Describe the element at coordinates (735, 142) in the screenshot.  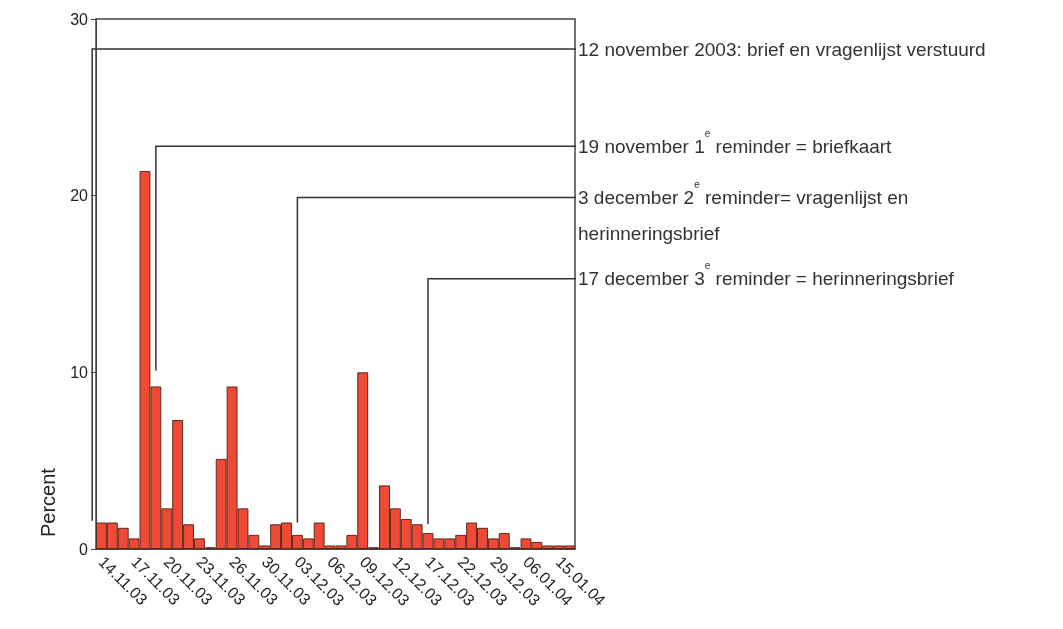
I see `text: 19 november 1e reminder = briefkaart` at that location.